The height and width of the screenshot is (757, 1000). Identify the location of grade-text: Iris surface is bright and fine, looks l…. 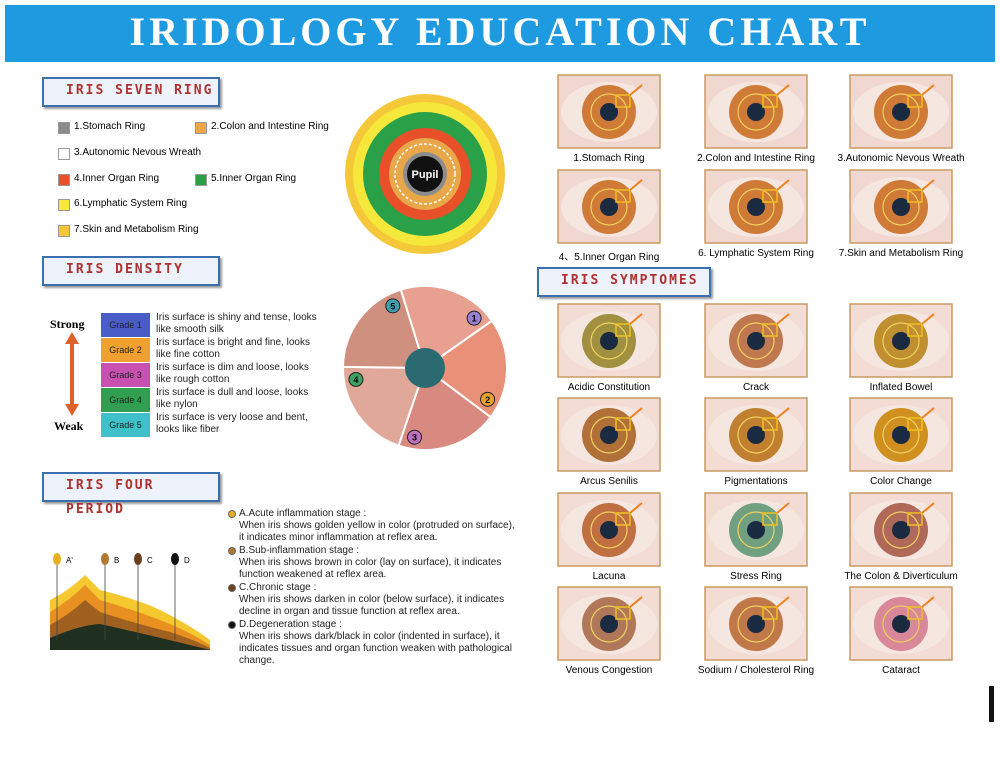
(233, 348).